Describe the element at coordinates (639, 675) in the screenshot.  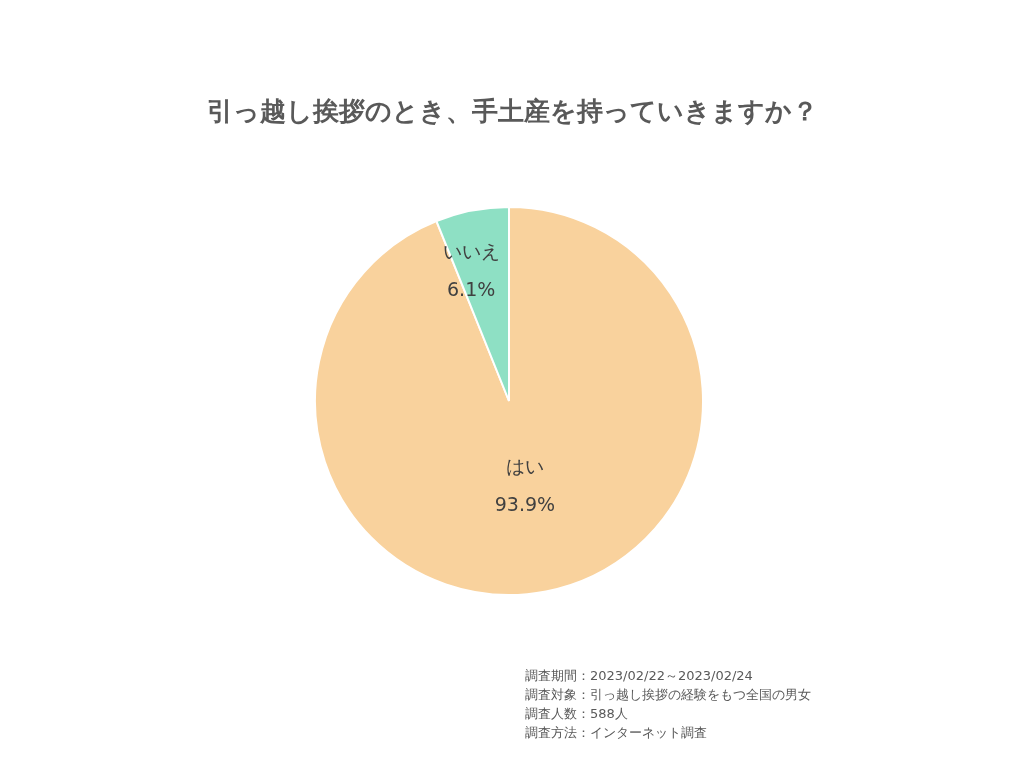
I see `text: 調査期間：2023/02/22～2023/02/24` at that location.